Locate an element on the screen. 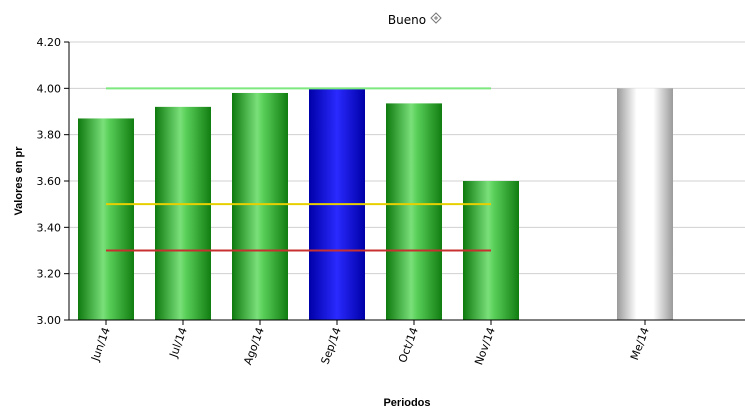 The width and height of the screenshot is (745, 410). y-tick-label: 3.20 is located at coordinates (49, 274).